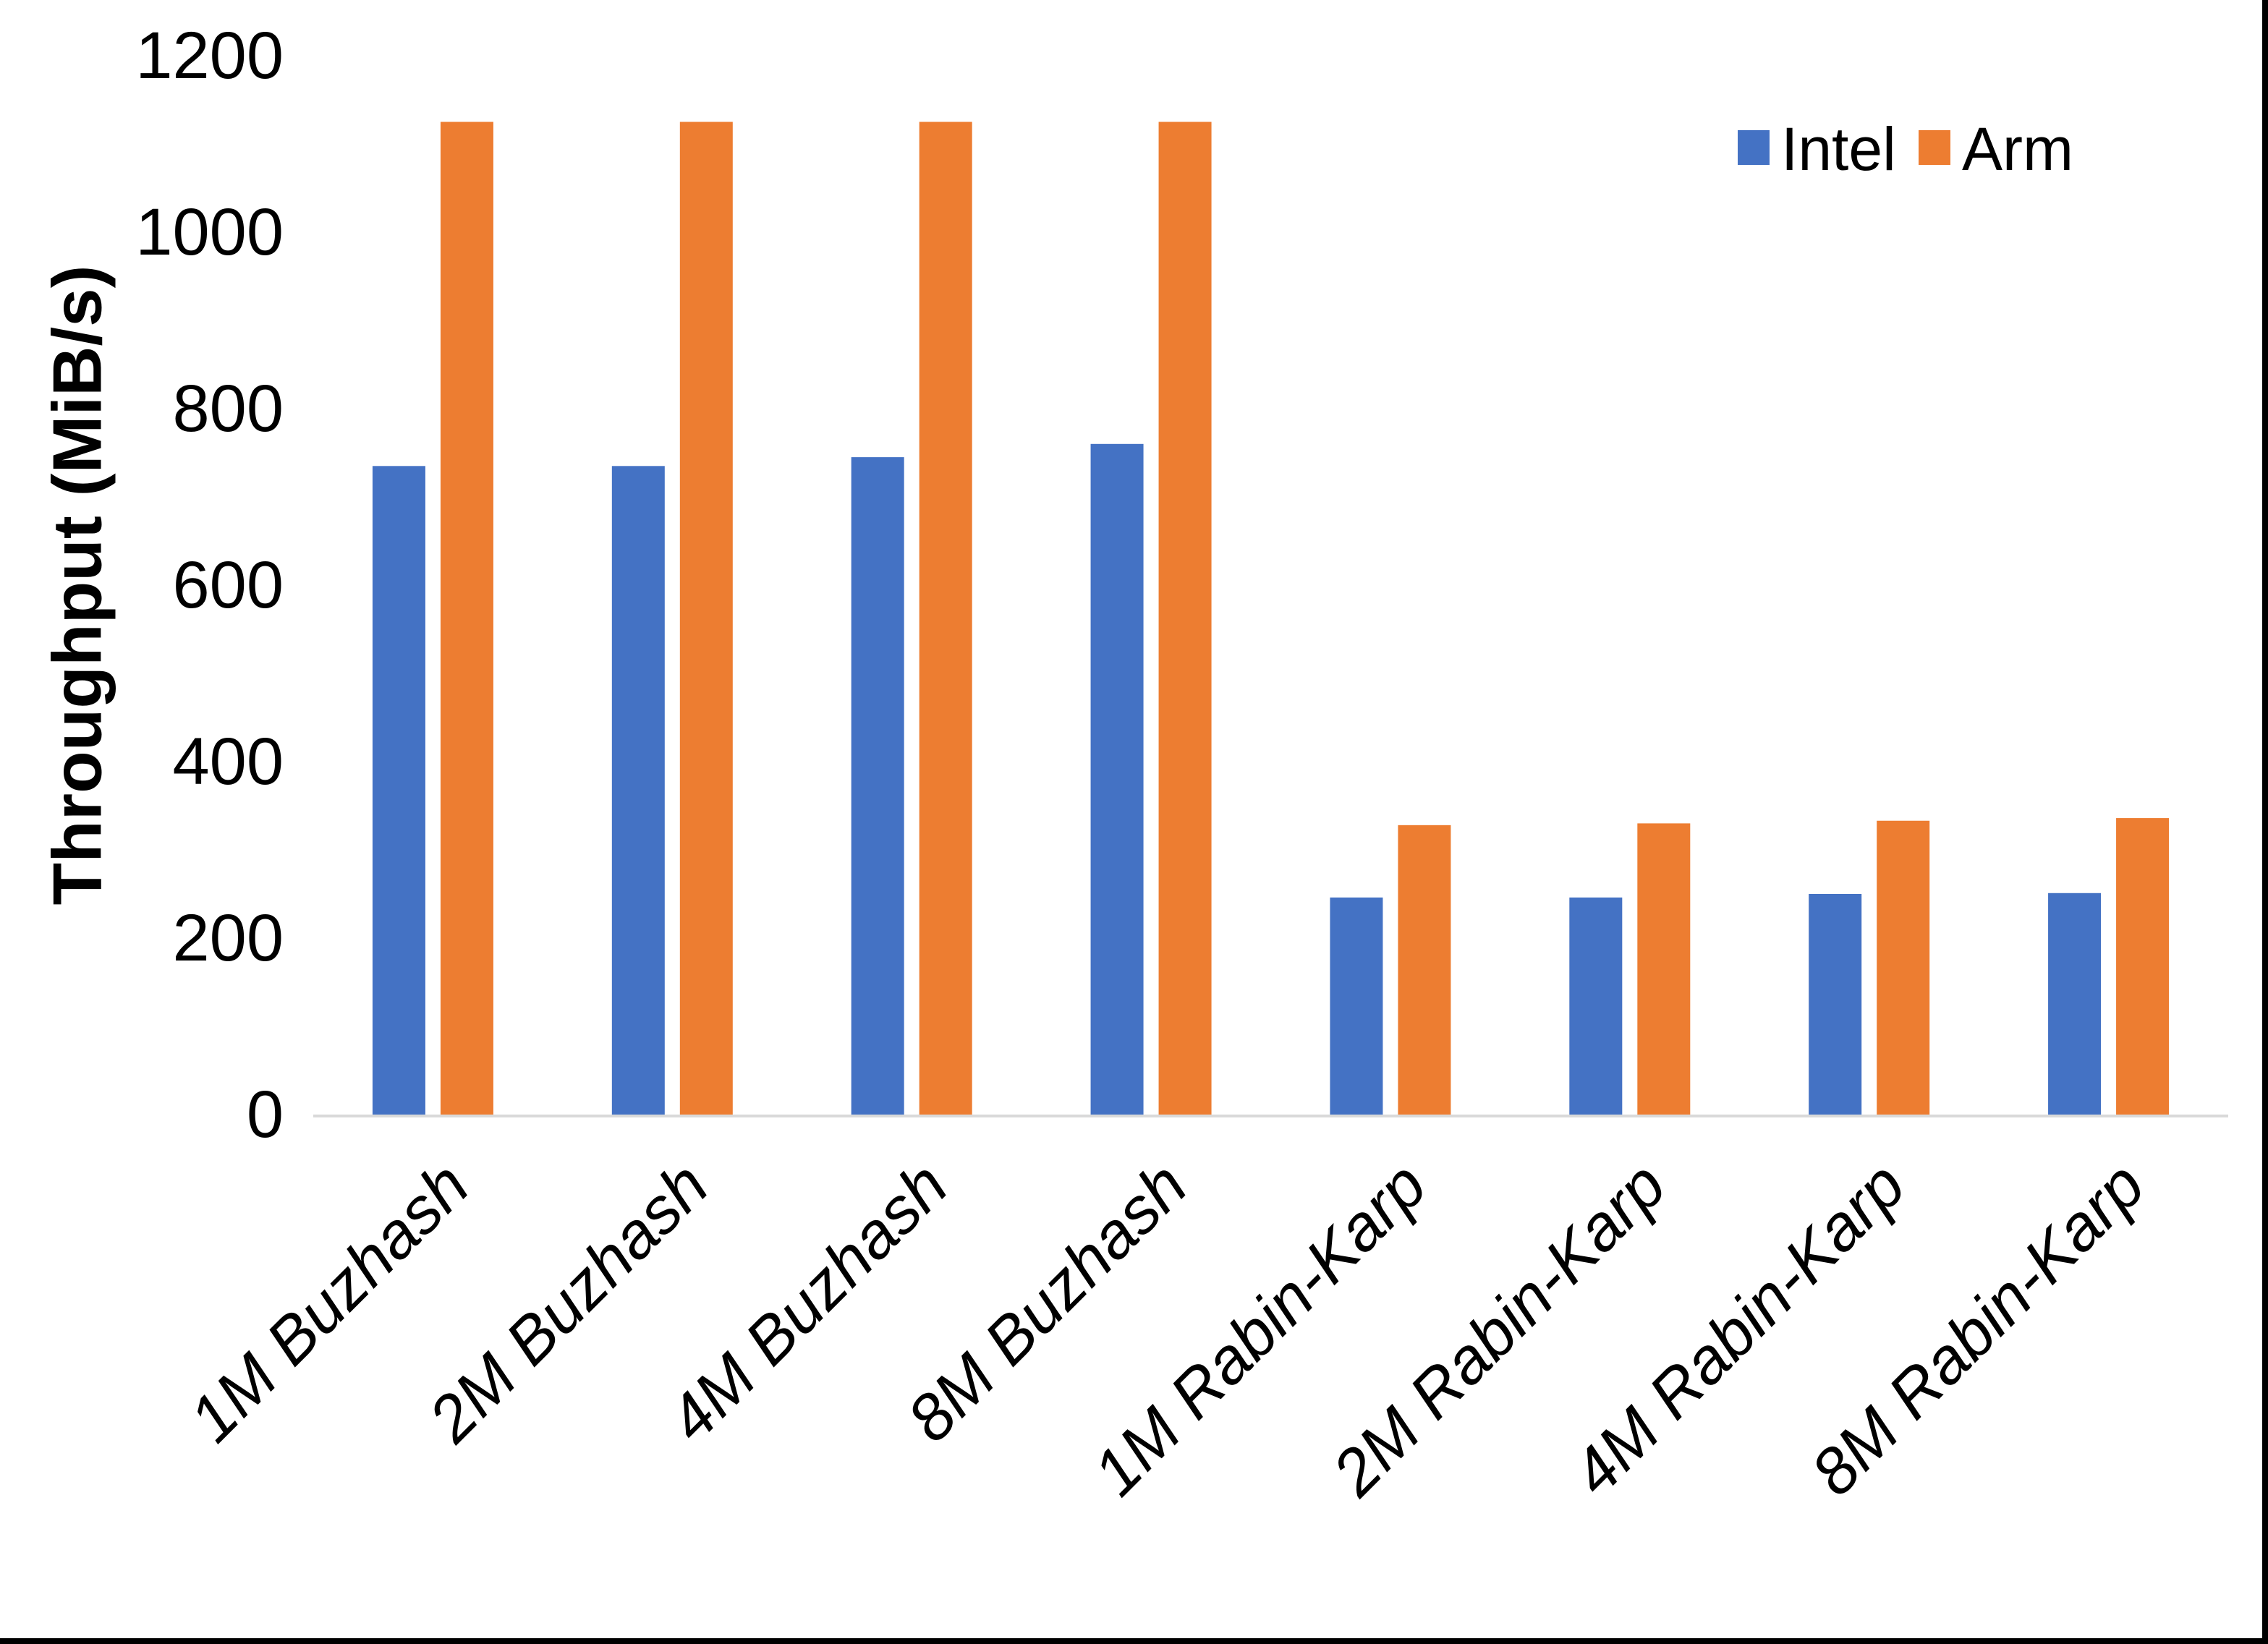 The width and height of the screenshot is (2268, 1644). Describe the element at coordinates (2265, 822) in the screenshot. I see `frame-border-right` at that location.